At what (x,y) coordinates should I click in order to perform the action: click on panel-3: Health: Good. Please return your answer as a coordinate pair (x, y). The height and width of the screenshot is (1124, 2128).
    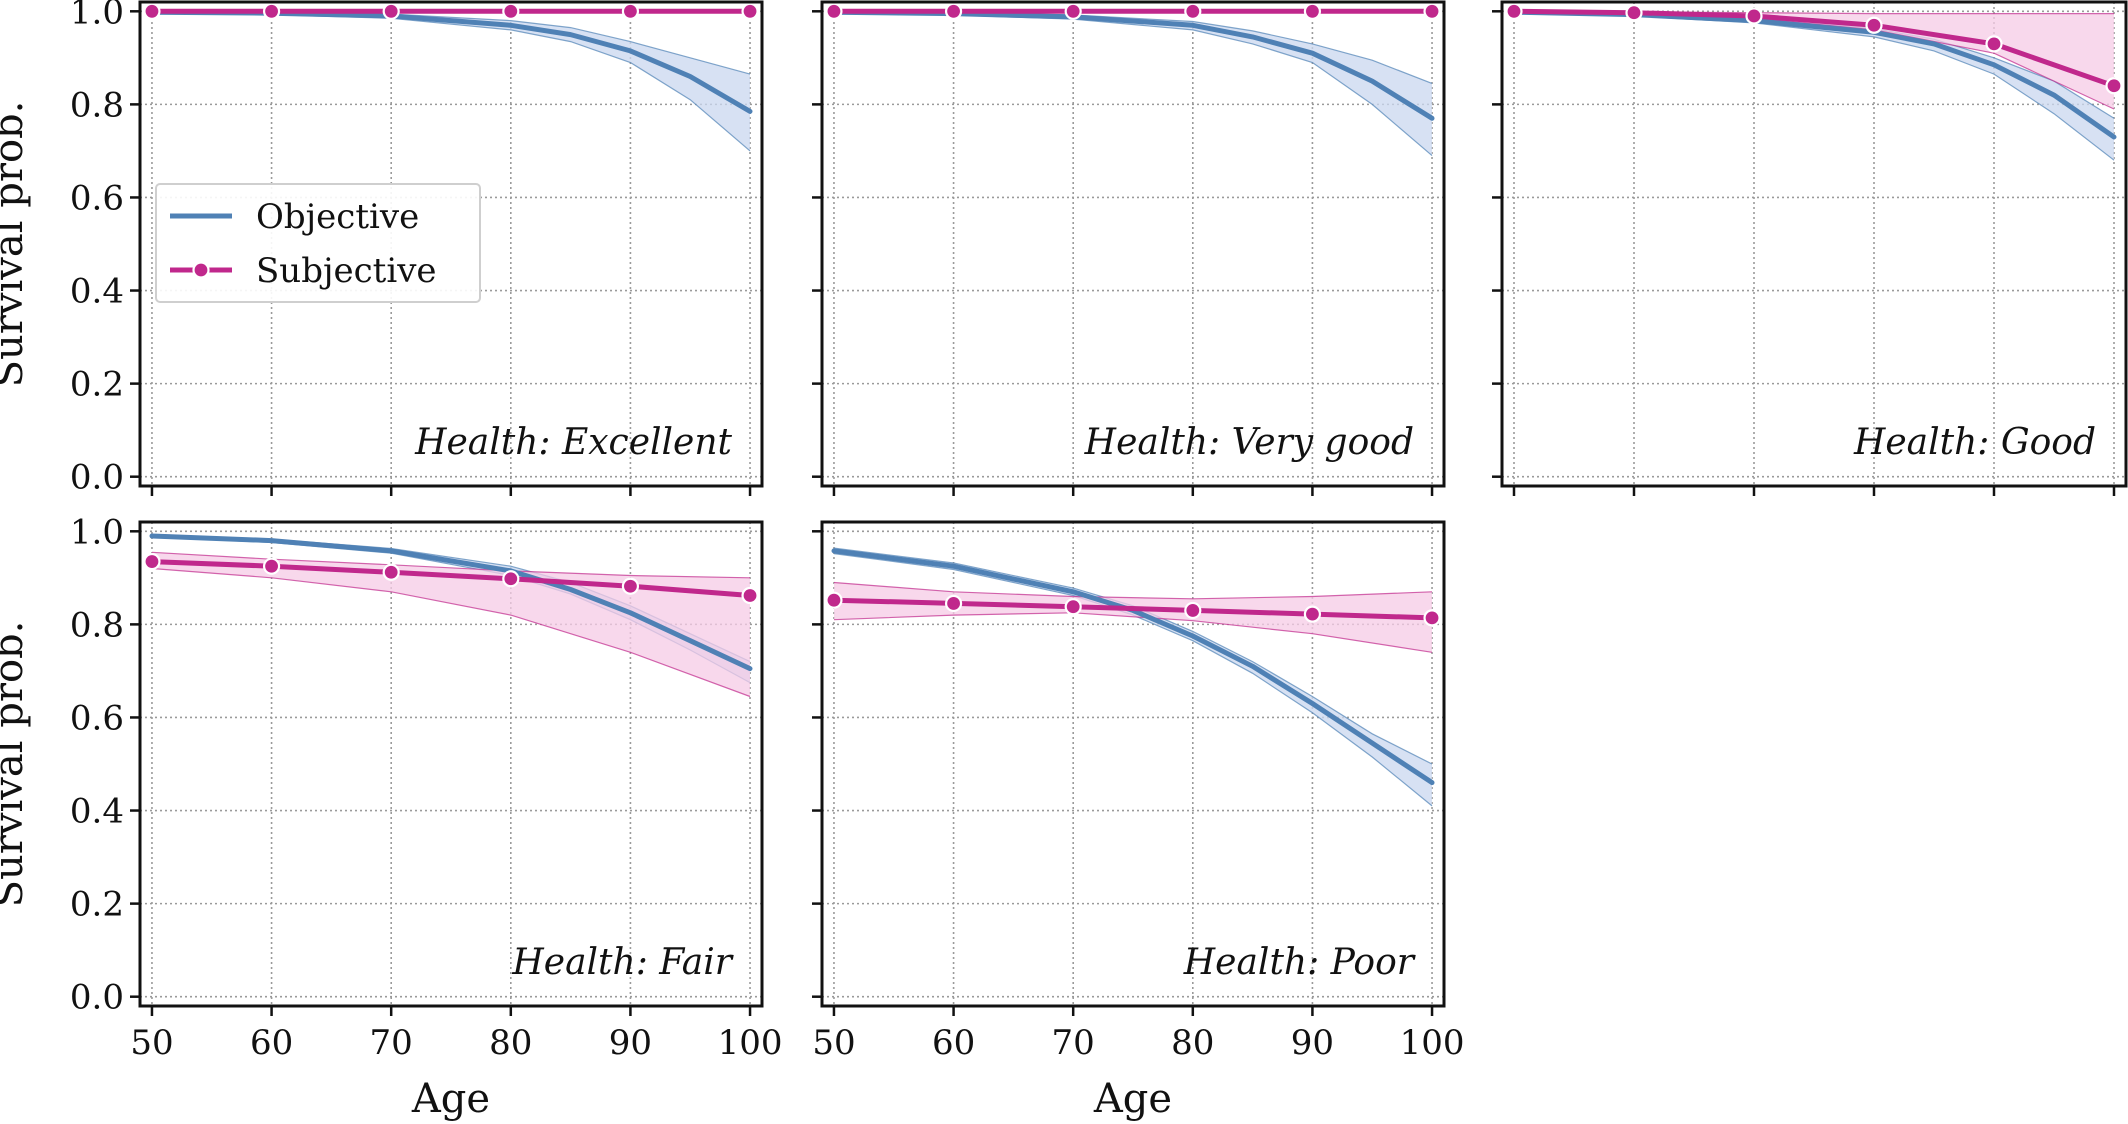
    Looking at the image, I should click on (1810, 248).